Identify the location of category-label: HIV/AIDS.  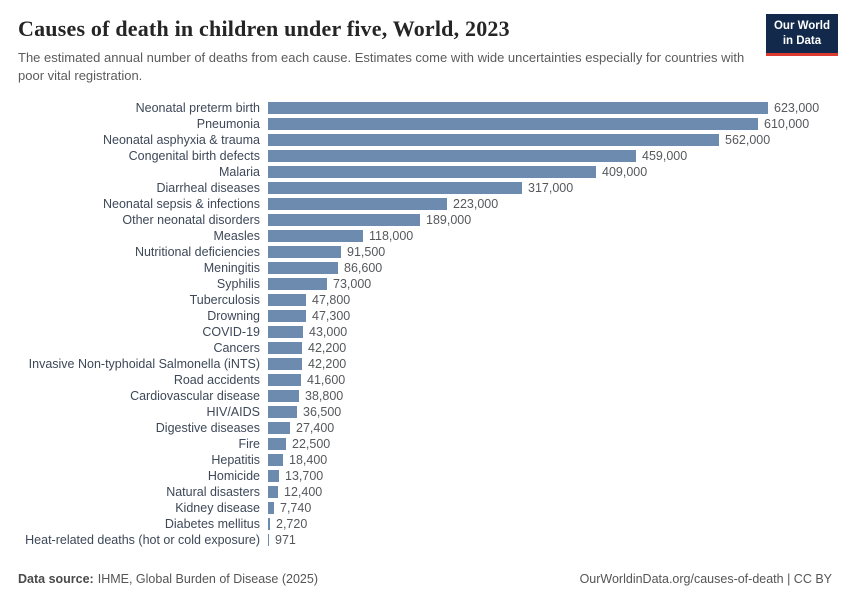
(233, 412).